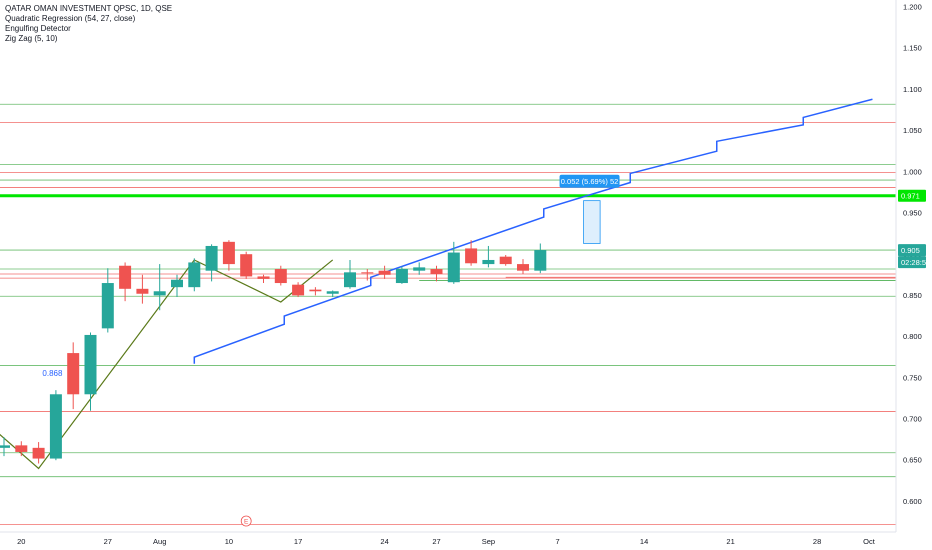  Describe the element at coordinates (89, 8) in the screenshot. I see `symbol-title: QATAR OMAN INVESTMENT QPSC, 1D, QSE` at that location.